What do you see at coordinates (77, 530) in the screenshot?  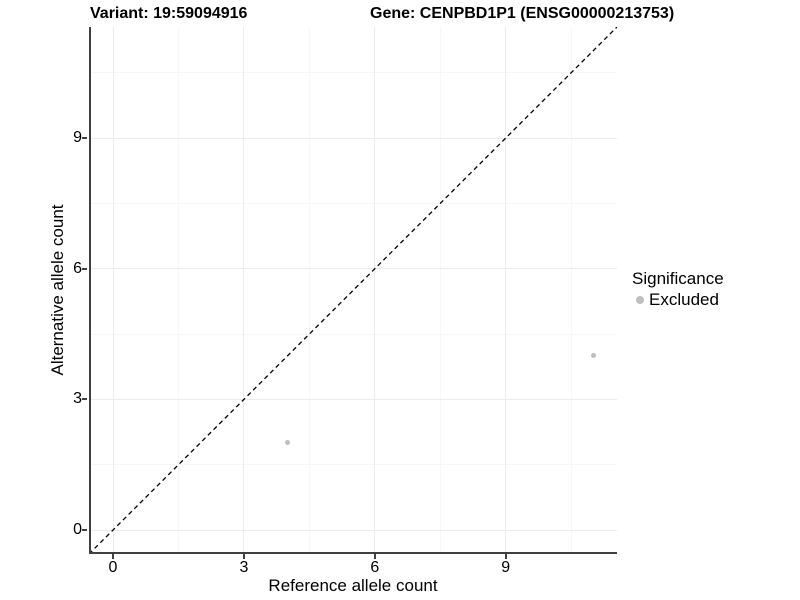 I see `y-tick-label: 0` at bounding box center [77, 530].